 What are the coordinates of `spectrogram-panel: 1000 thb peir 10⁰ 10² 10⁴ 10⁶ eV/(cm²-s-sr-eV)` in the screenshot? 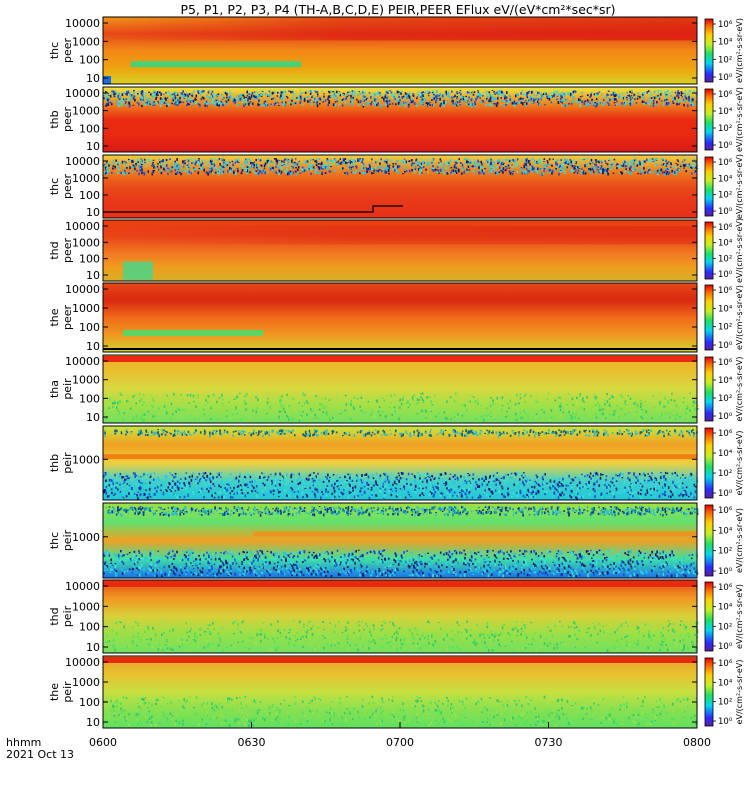 It's located at (396, 463).